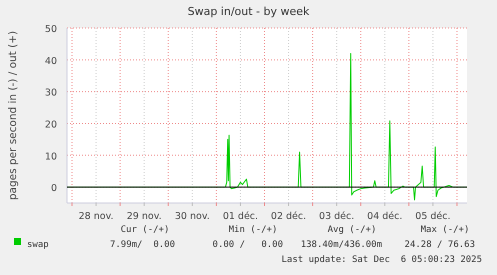  I want to click on text: 24.28 / 76.63, so click(439, 245).